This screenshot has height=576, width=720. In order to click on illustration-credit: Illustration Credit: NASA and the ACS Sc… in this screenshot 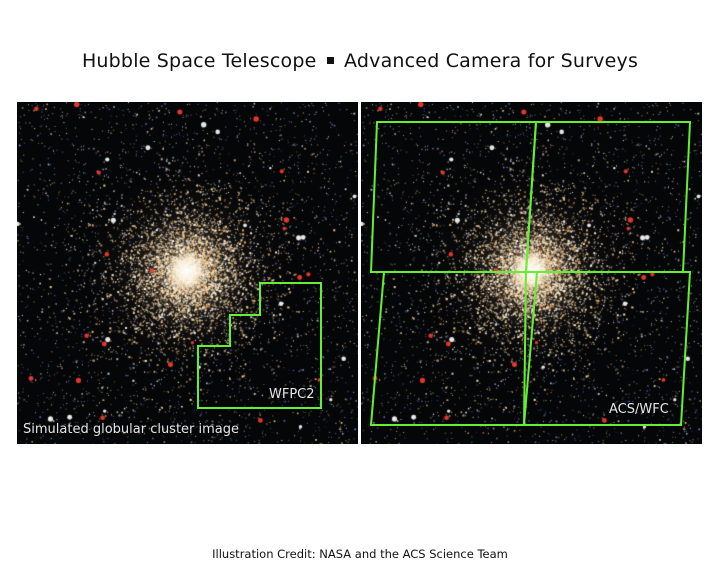, I will do `click(360, 554)`.